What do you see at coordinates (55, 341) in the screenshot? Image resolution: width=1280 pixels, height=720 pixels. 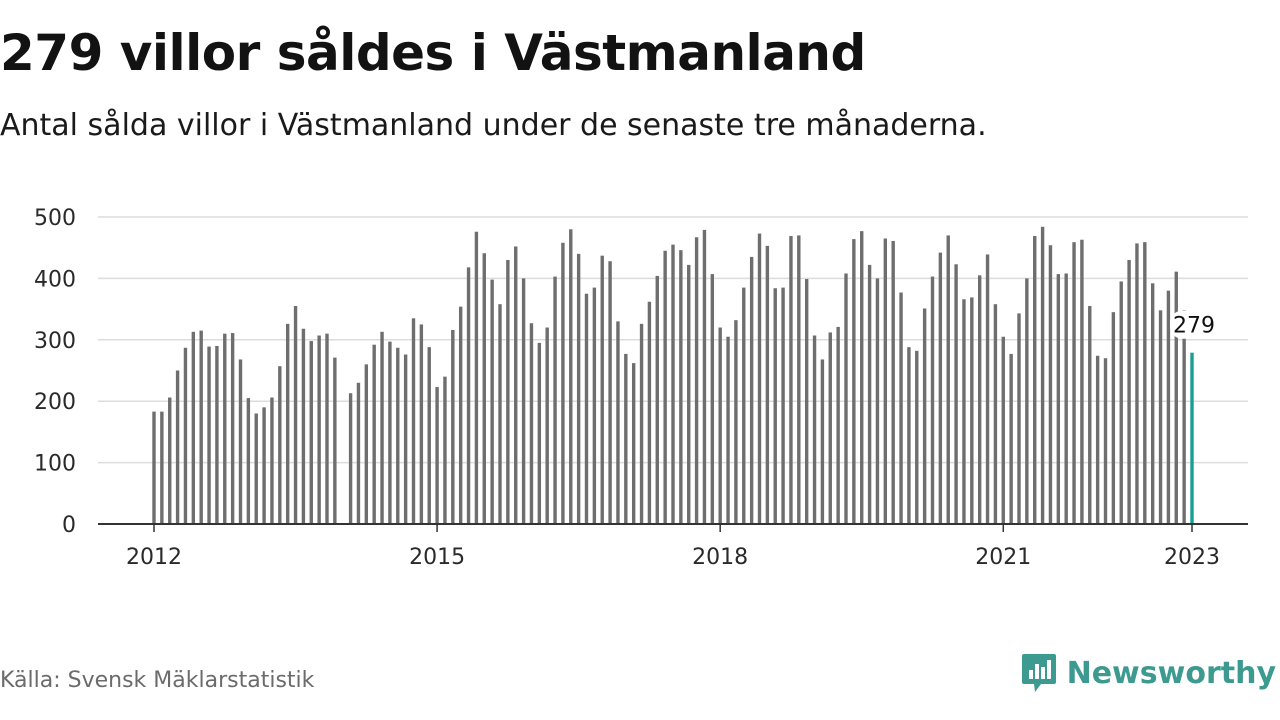 I see `y-tick-label: 300` at bounding box center [55, 341].